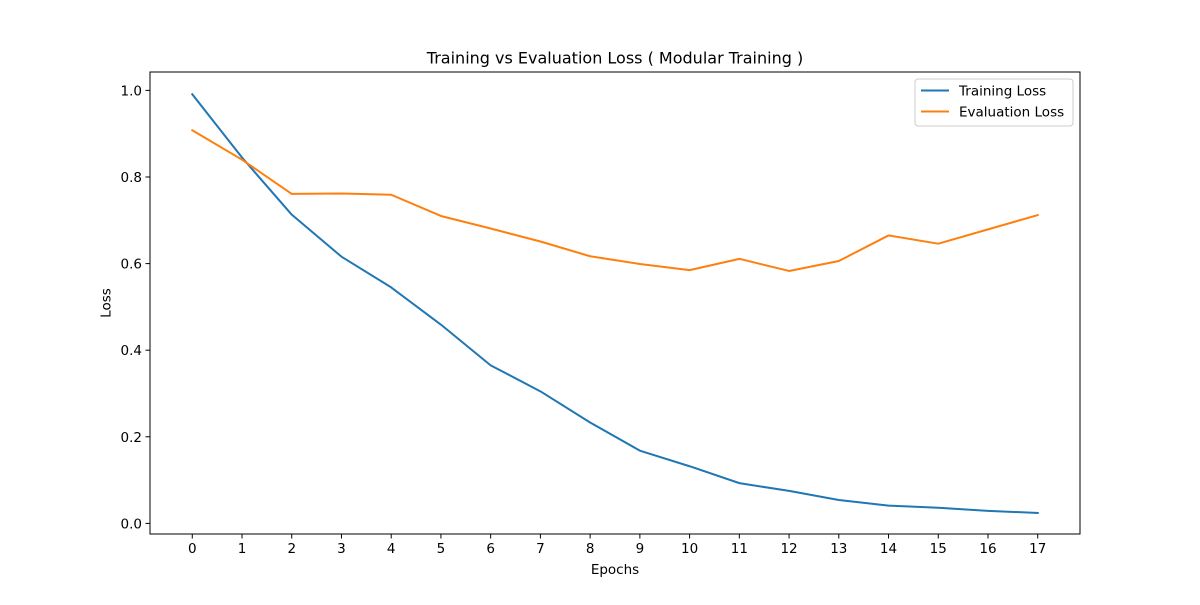 The width and height of the screenshot is (1200, 605). I want to click on x-tick-label: 15, so click(938, 549).